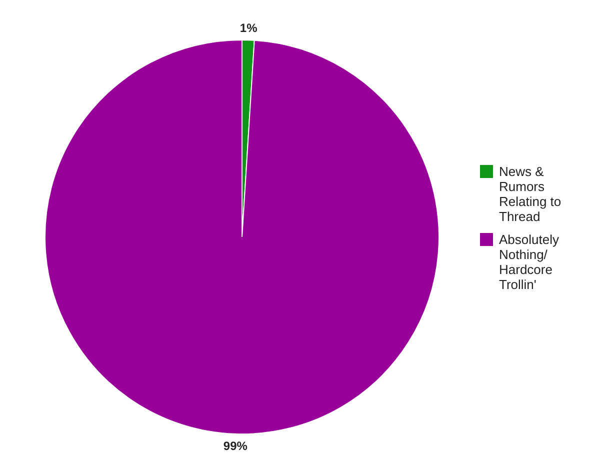  I want to click on data-label: 1%, so click(249, 28).